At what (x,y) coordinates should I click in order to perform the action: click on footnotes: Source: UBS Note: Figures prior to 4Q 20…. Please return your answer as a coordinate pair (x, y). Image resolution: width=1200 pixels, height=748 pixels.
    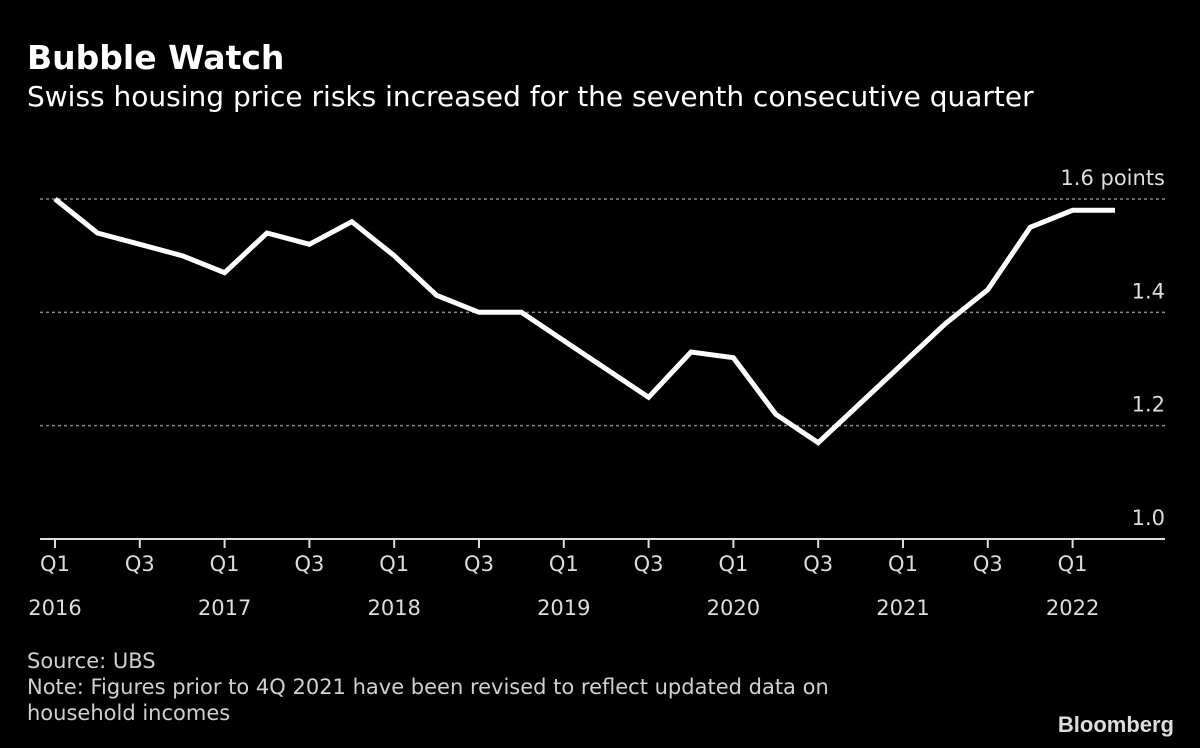
    Looking at the image, I should click on (477, 687).